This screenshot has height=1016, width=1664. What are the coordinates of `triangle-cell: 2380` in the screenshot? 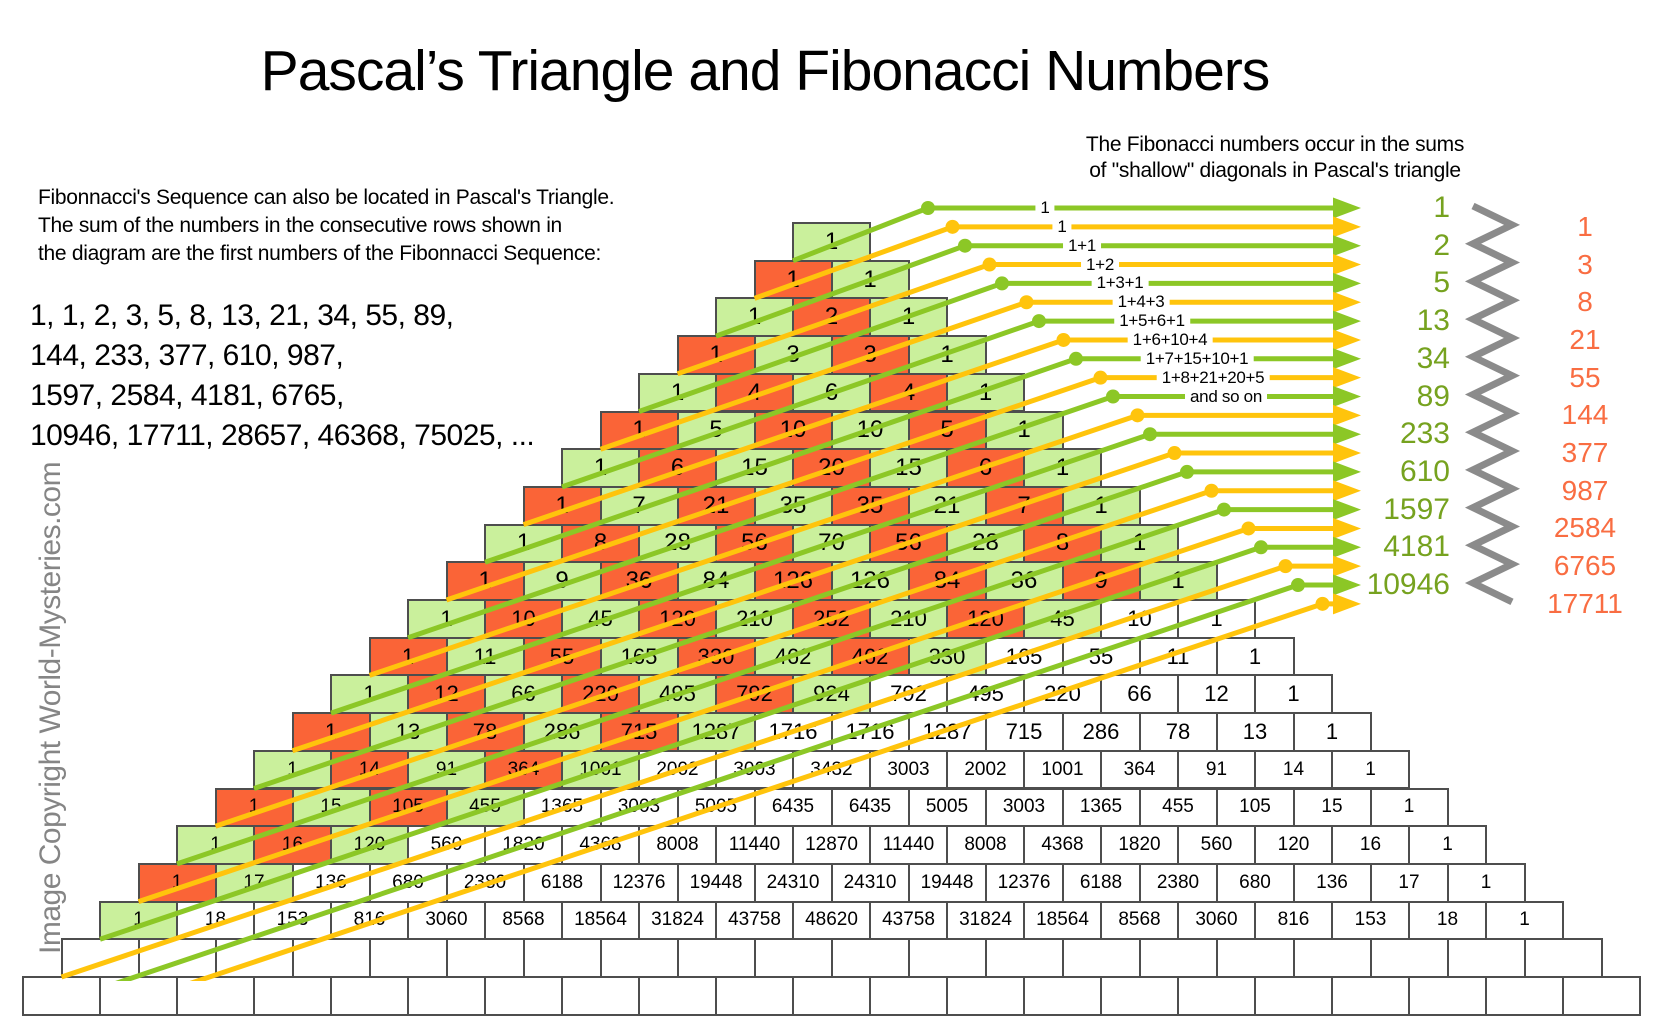 It's located at (1178, 882).